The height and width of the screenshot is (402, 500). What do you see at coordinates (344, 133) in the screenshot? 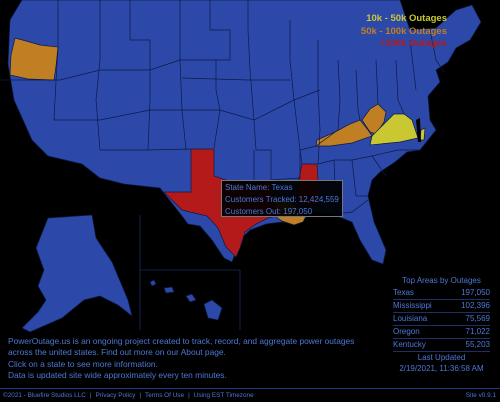
I see `kentucky-state` at bounding box center [344, 133].